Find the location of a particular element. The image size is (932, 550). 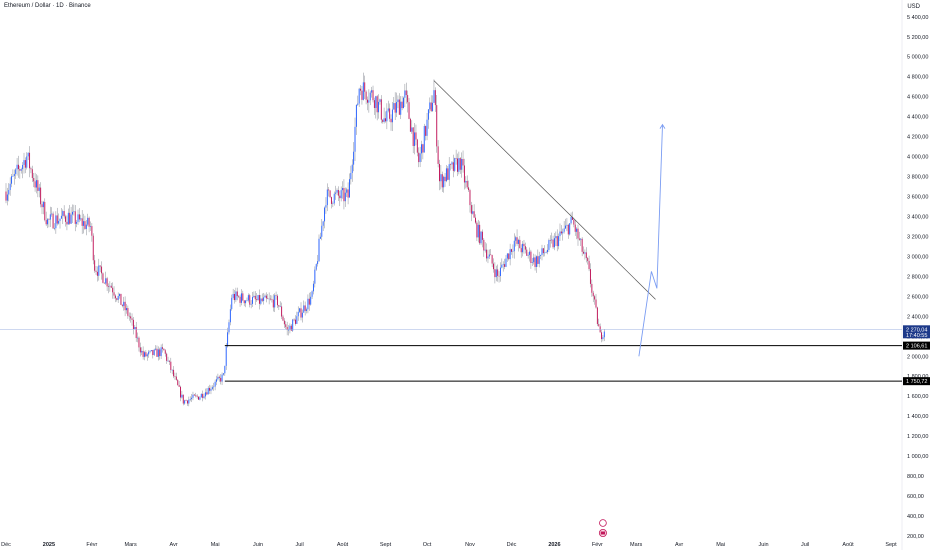

y-tick-label: 600,00 is located at coordinates (915, 497).